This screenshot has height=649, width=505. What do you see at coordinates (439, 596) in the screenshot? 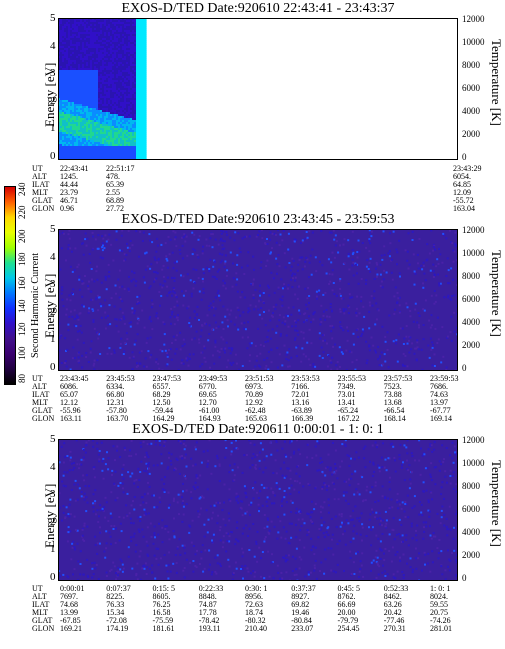
I see `table-cell: 8024.` at bounding box center [439, 596].